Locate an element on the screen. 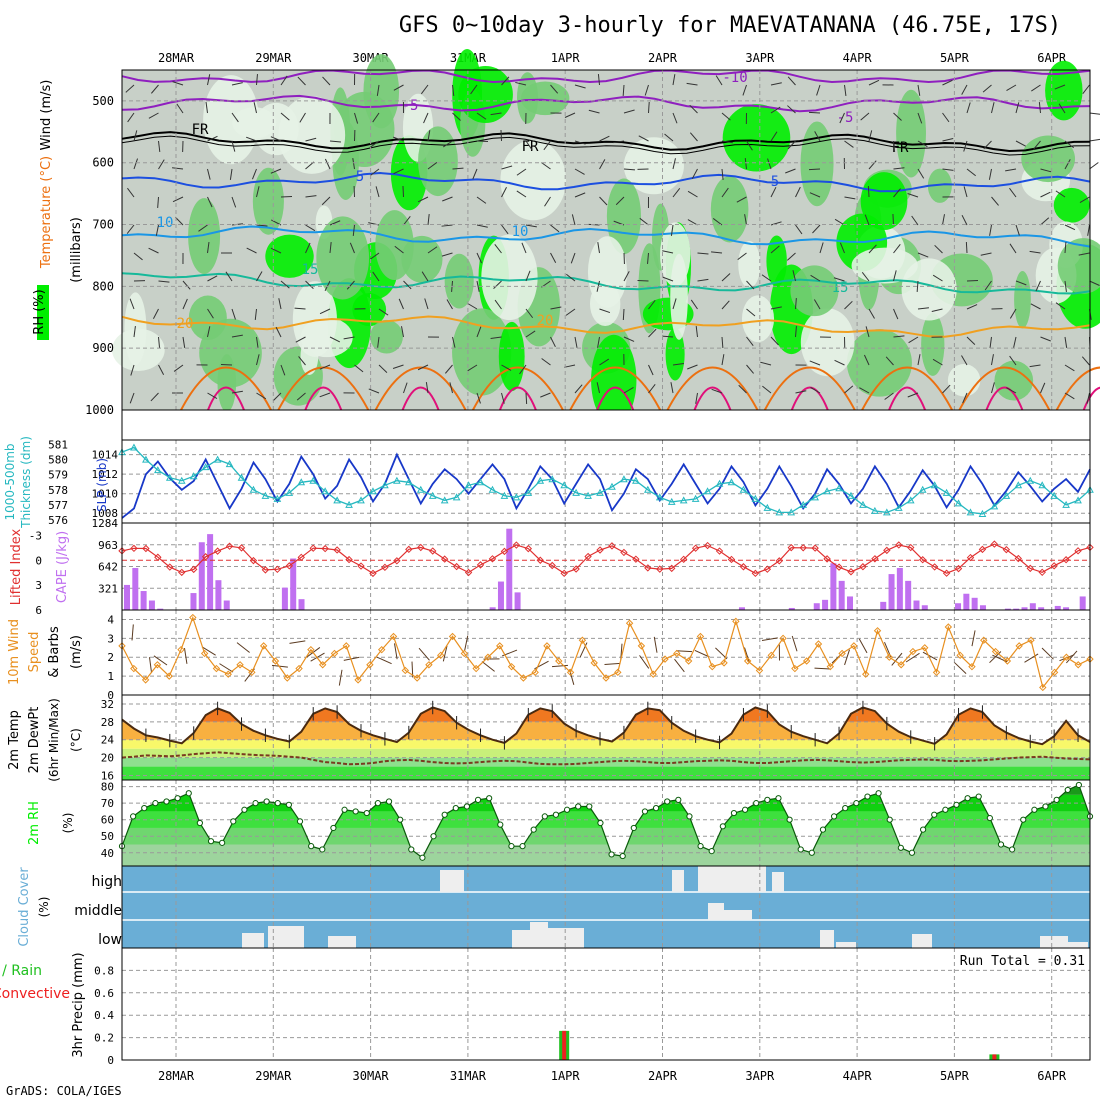  bottom-date-label: 3APR is located at coordinates (760, 1076).